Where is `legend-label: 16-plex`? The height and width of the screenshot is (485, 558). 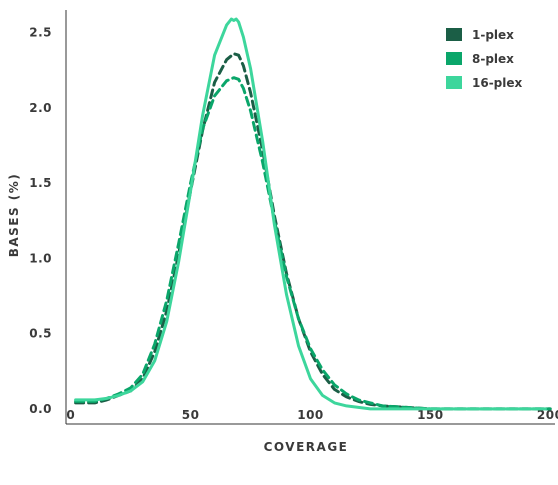
legend-label: 16-plex is located at coordinates (497, 83).